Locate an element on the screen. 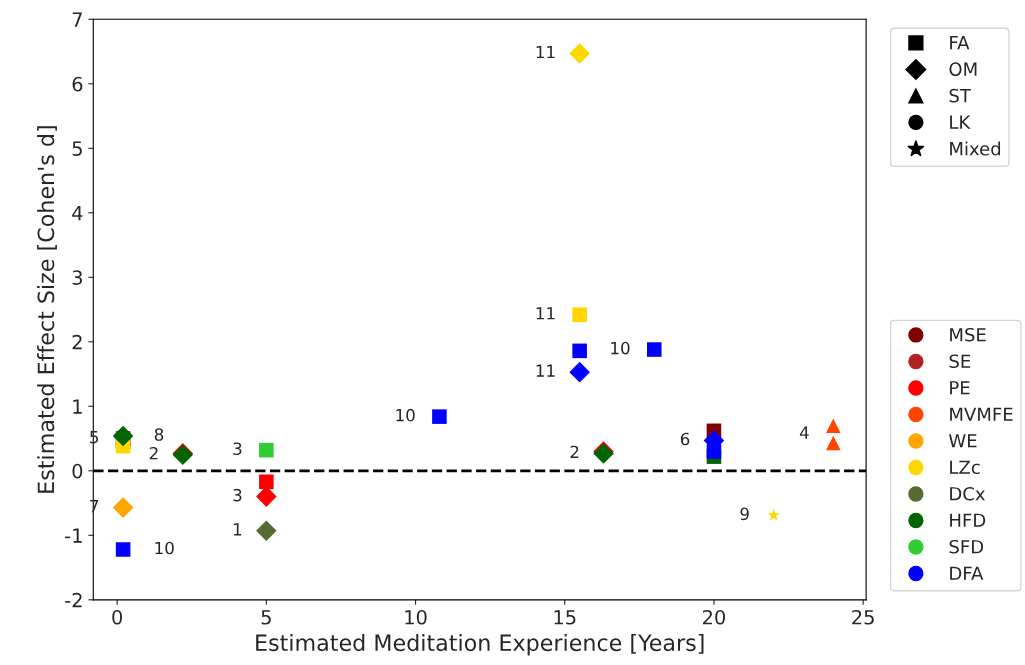  legend-label: MSE is located at coordinates (968, 334).